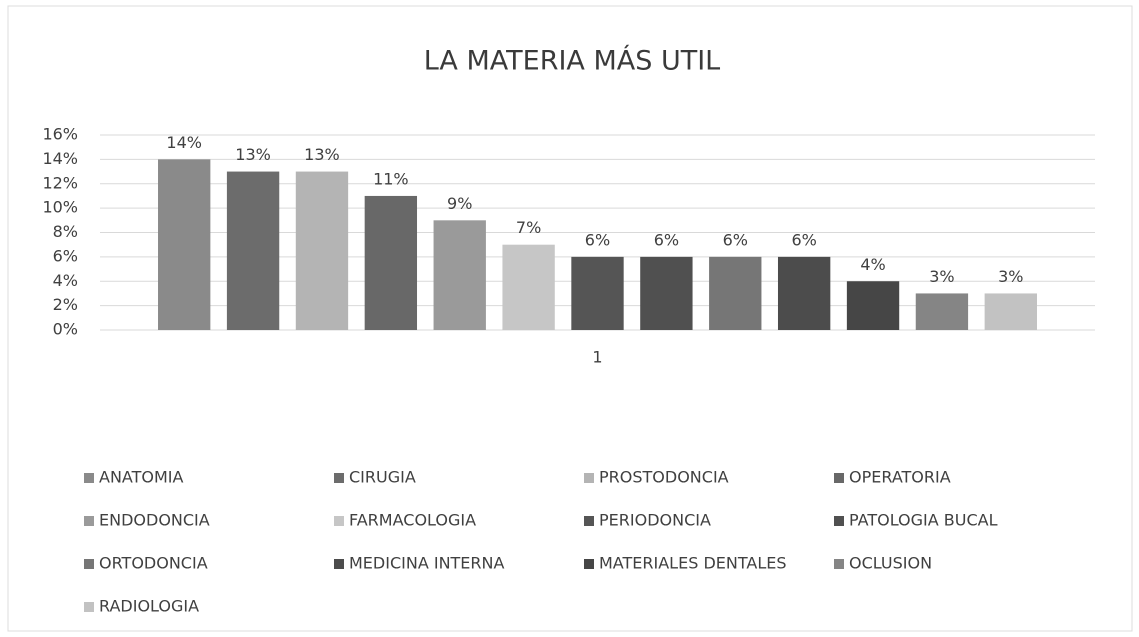 This screenshot has width=1139, height=637. What do you see at coordinates (154, 520) in the screenshot?
I see `legend-label: ENDODONCIA` at bounding box center [154, 520].